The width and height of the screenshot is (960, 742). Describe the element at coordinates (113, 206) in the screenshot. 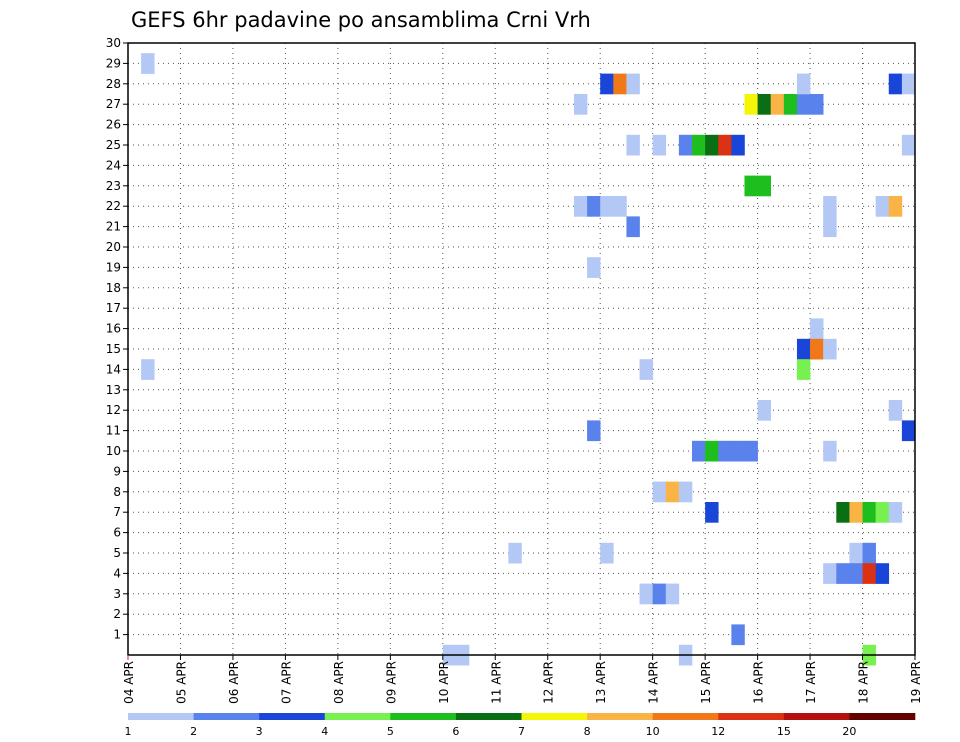

I see `y-tick-label: 22` at that location.